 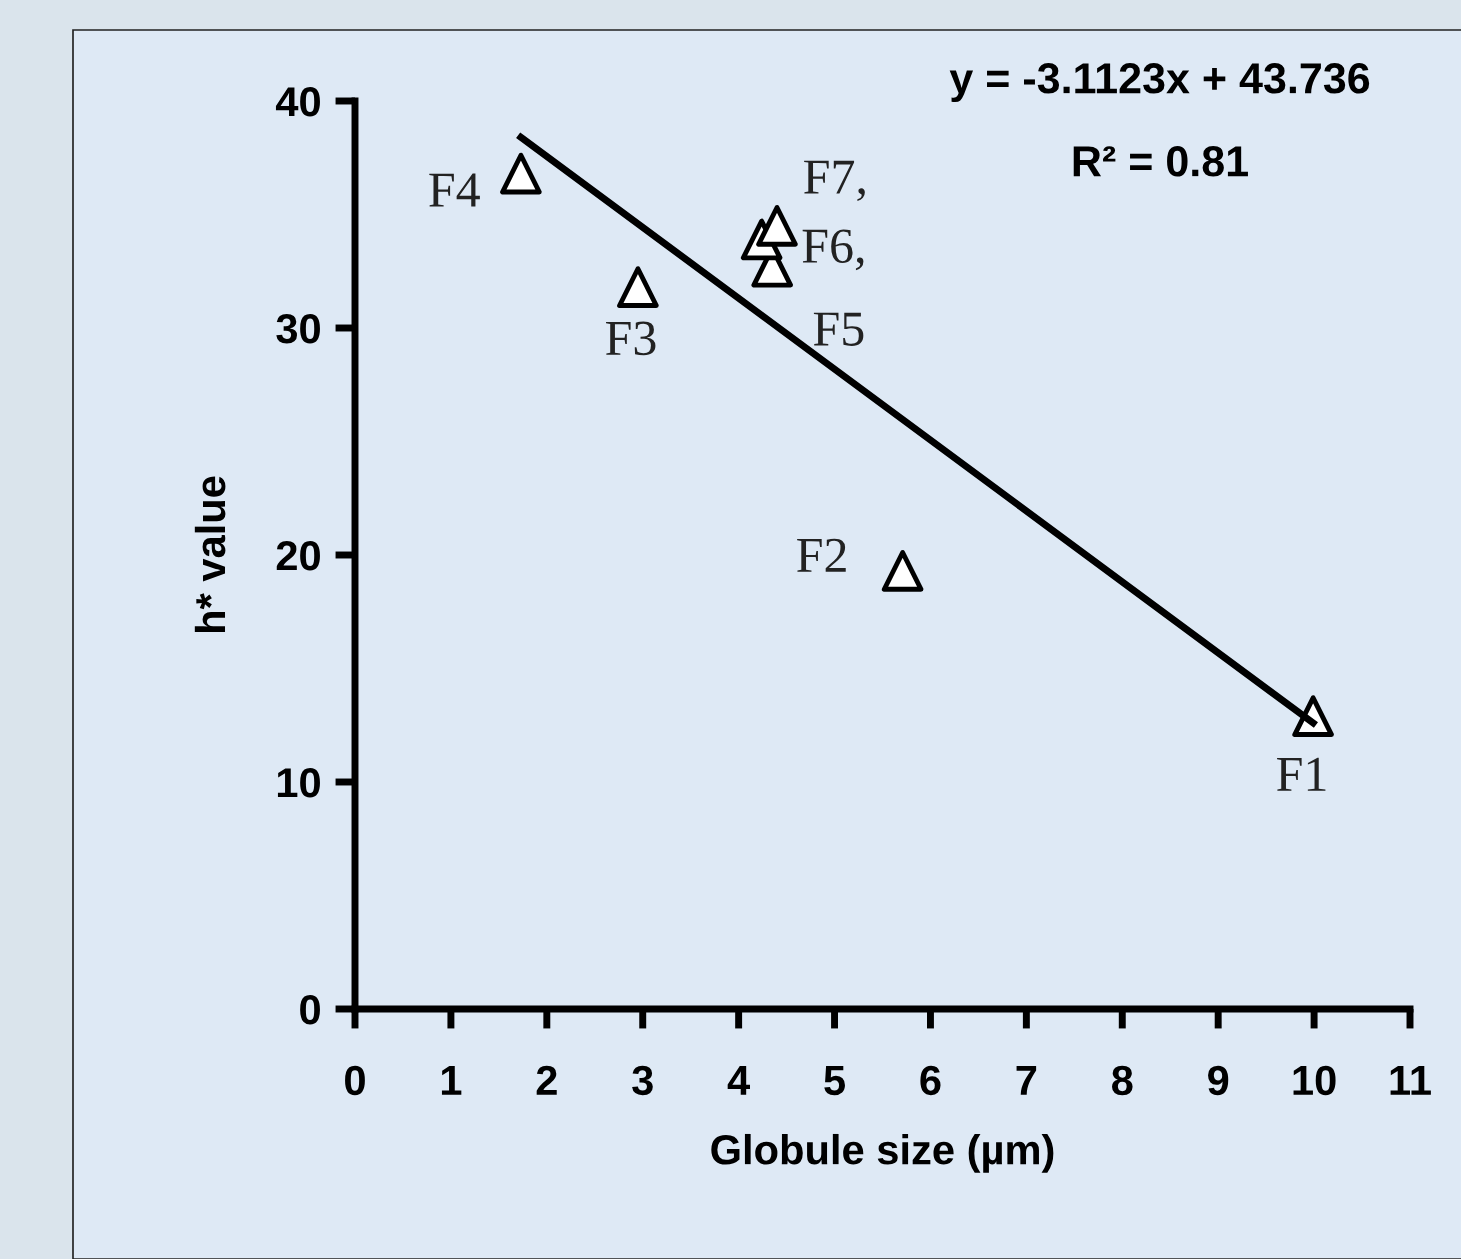 What do you see at coordinates (310, 1010) in the screenshot?
I see `y-tick-label: 0` at bounding box center [310, 1010].